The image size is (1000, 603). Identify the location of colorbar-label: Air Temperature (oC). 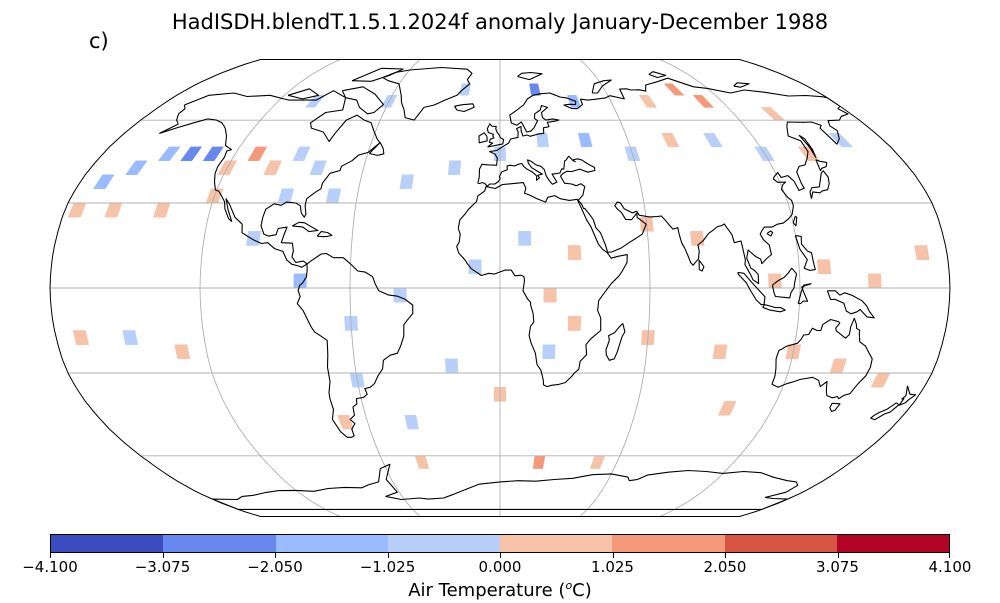
(500, 588).